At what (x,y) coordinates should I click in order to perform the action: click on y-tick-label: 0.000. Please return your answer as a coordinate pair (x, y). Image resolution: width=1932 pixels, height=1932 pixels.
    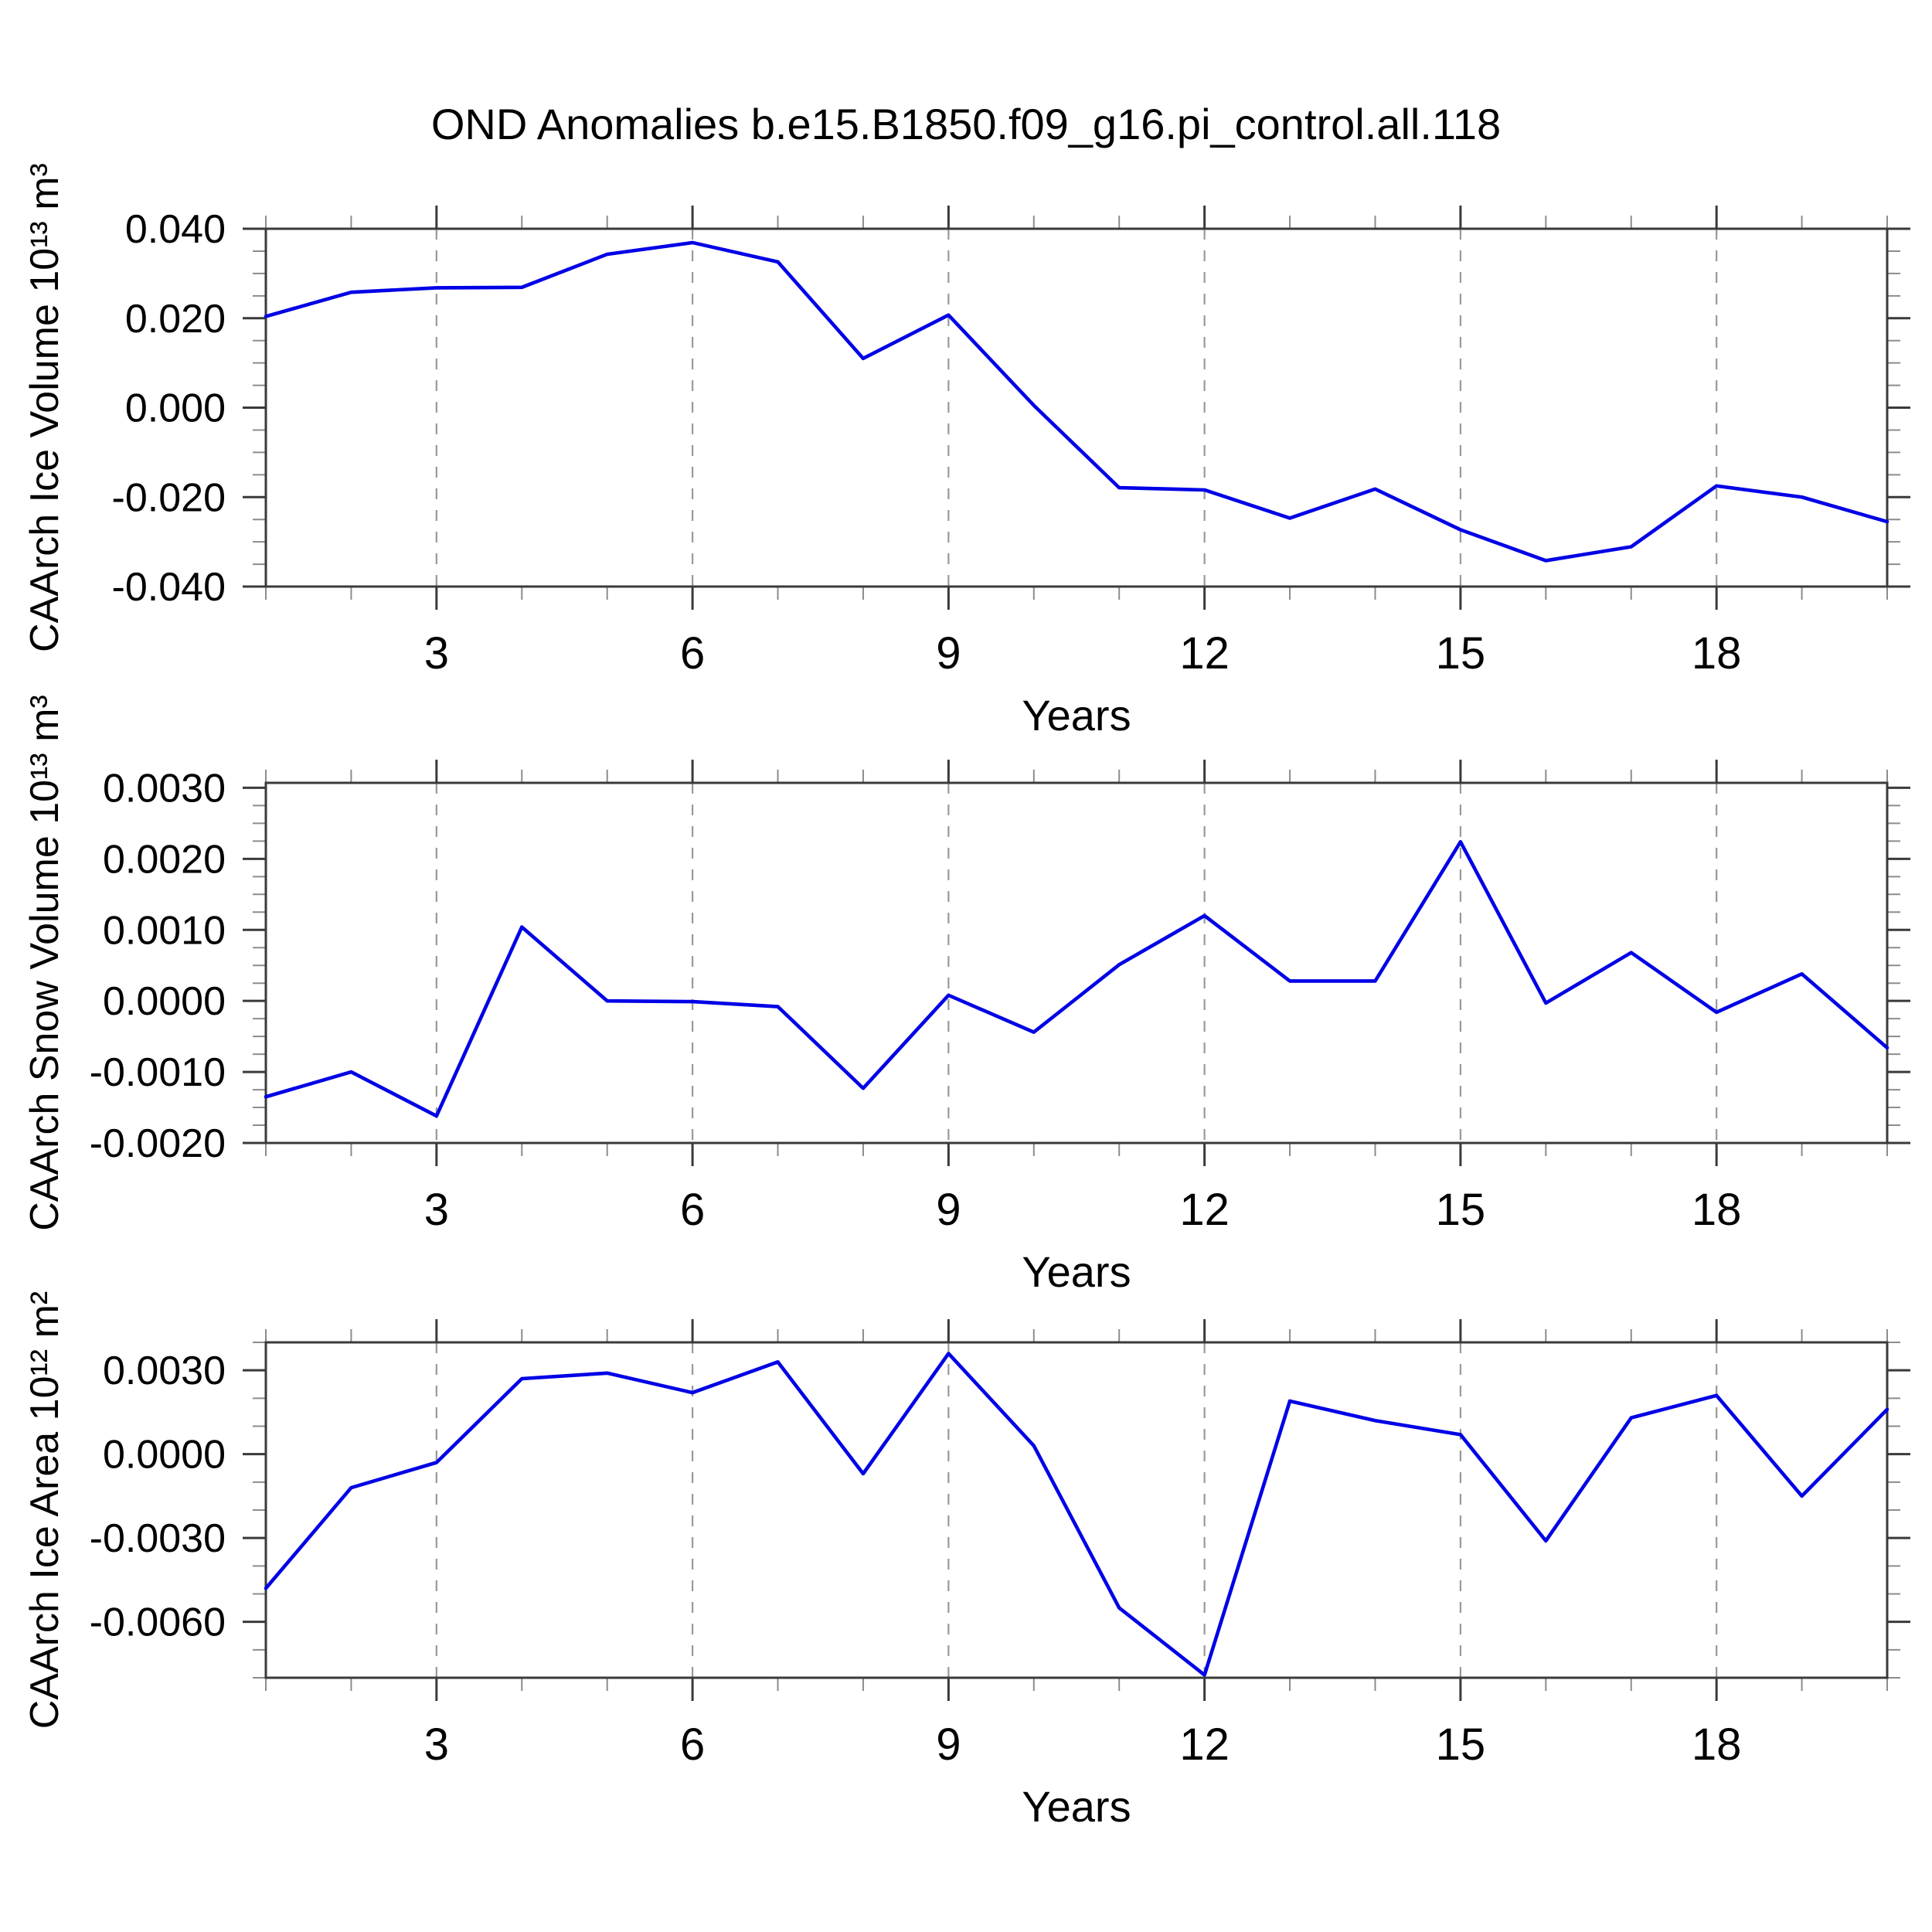
    Looking at the image, I should click on (176, 408).